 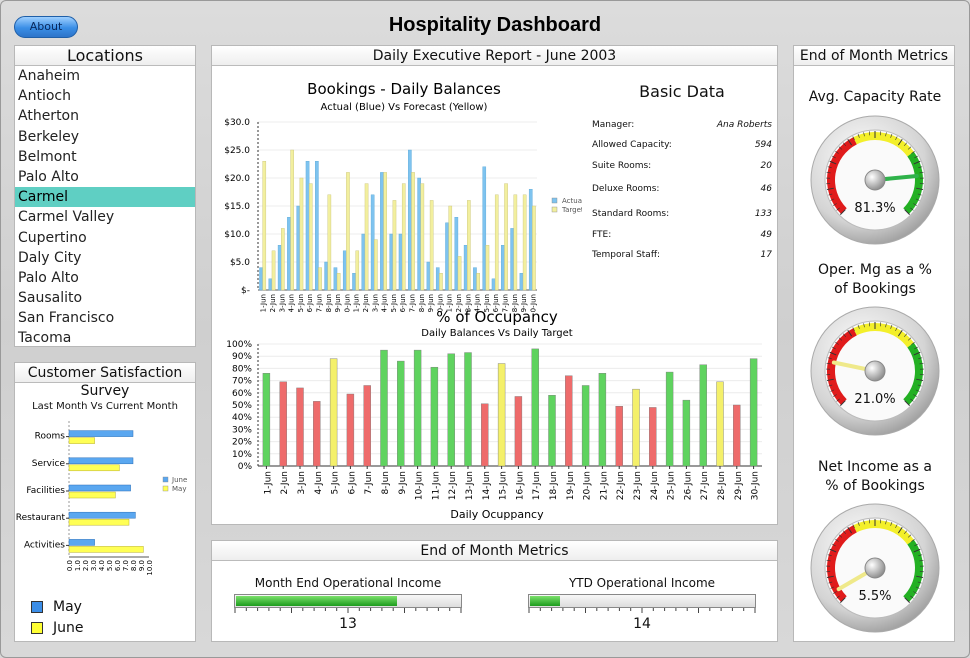 I want to click on location-item: Sausalito, so click(x=50, y=298).